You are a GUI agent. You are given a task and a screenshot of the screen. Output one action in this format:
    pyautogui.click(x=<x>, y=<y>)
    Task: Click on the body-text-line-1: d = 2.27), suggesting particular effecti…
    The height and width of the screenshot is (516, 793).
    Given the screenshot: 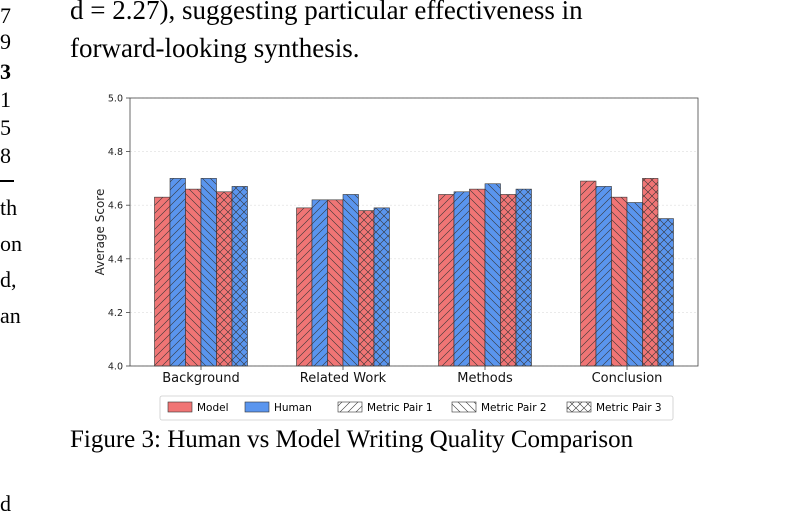 What is the action you would take?
    pyautogui.click(x=326, y=12)
    